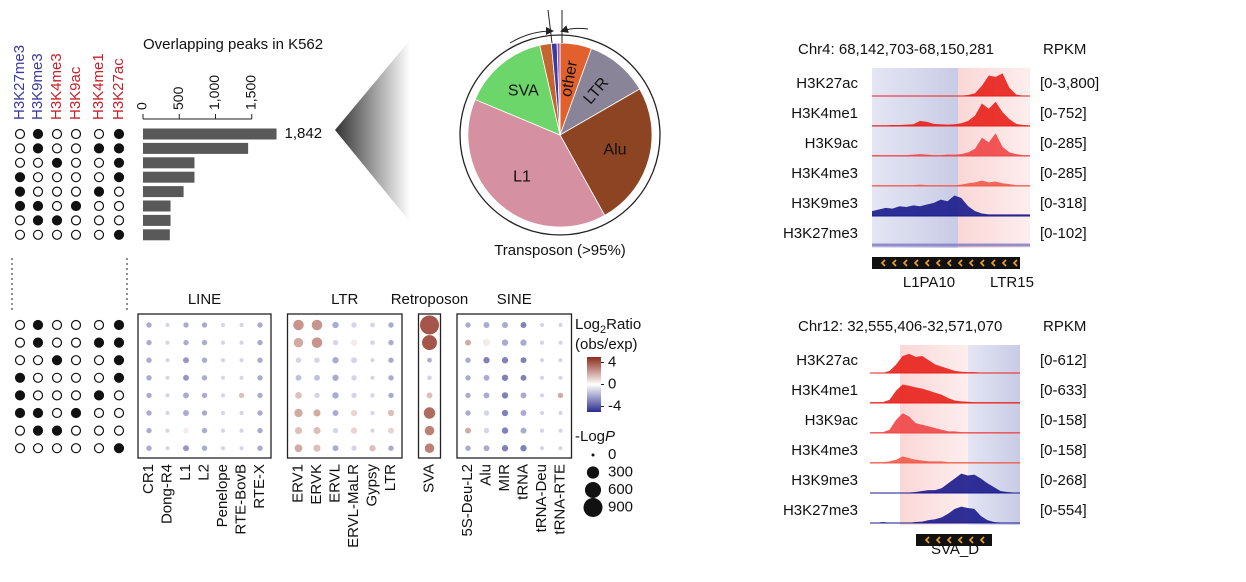 This screenshot has width=1246, height=582. I want to click on color-tick-label: 4, so click(612, 361).